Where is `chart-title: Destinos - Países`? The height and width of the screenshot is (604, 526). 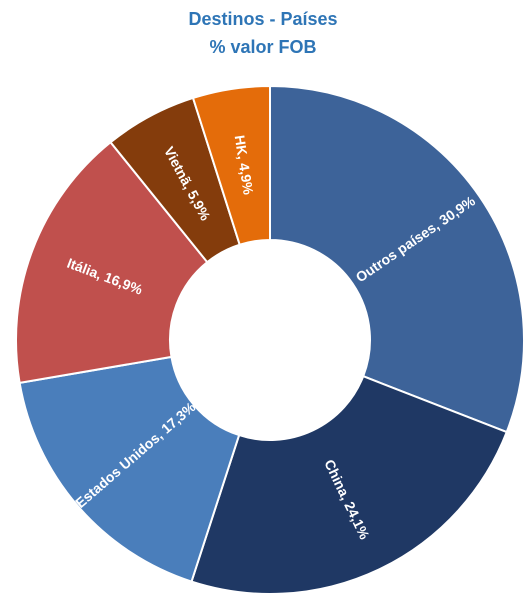
chart-title: Destinos - Países is located at coordinates (262, 19).